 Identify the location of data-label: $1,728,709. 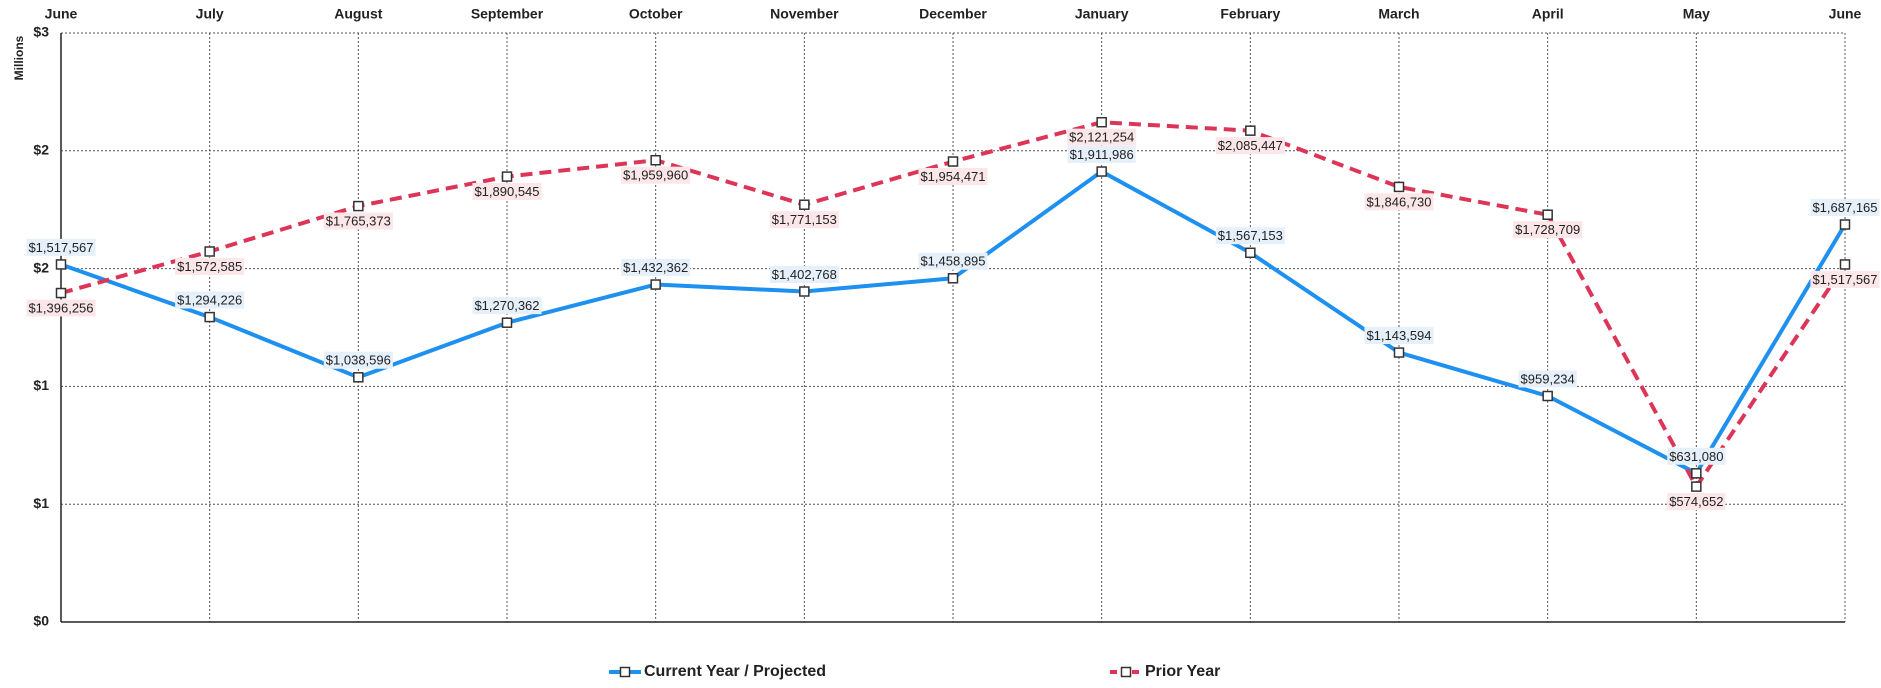
(1547, 229).